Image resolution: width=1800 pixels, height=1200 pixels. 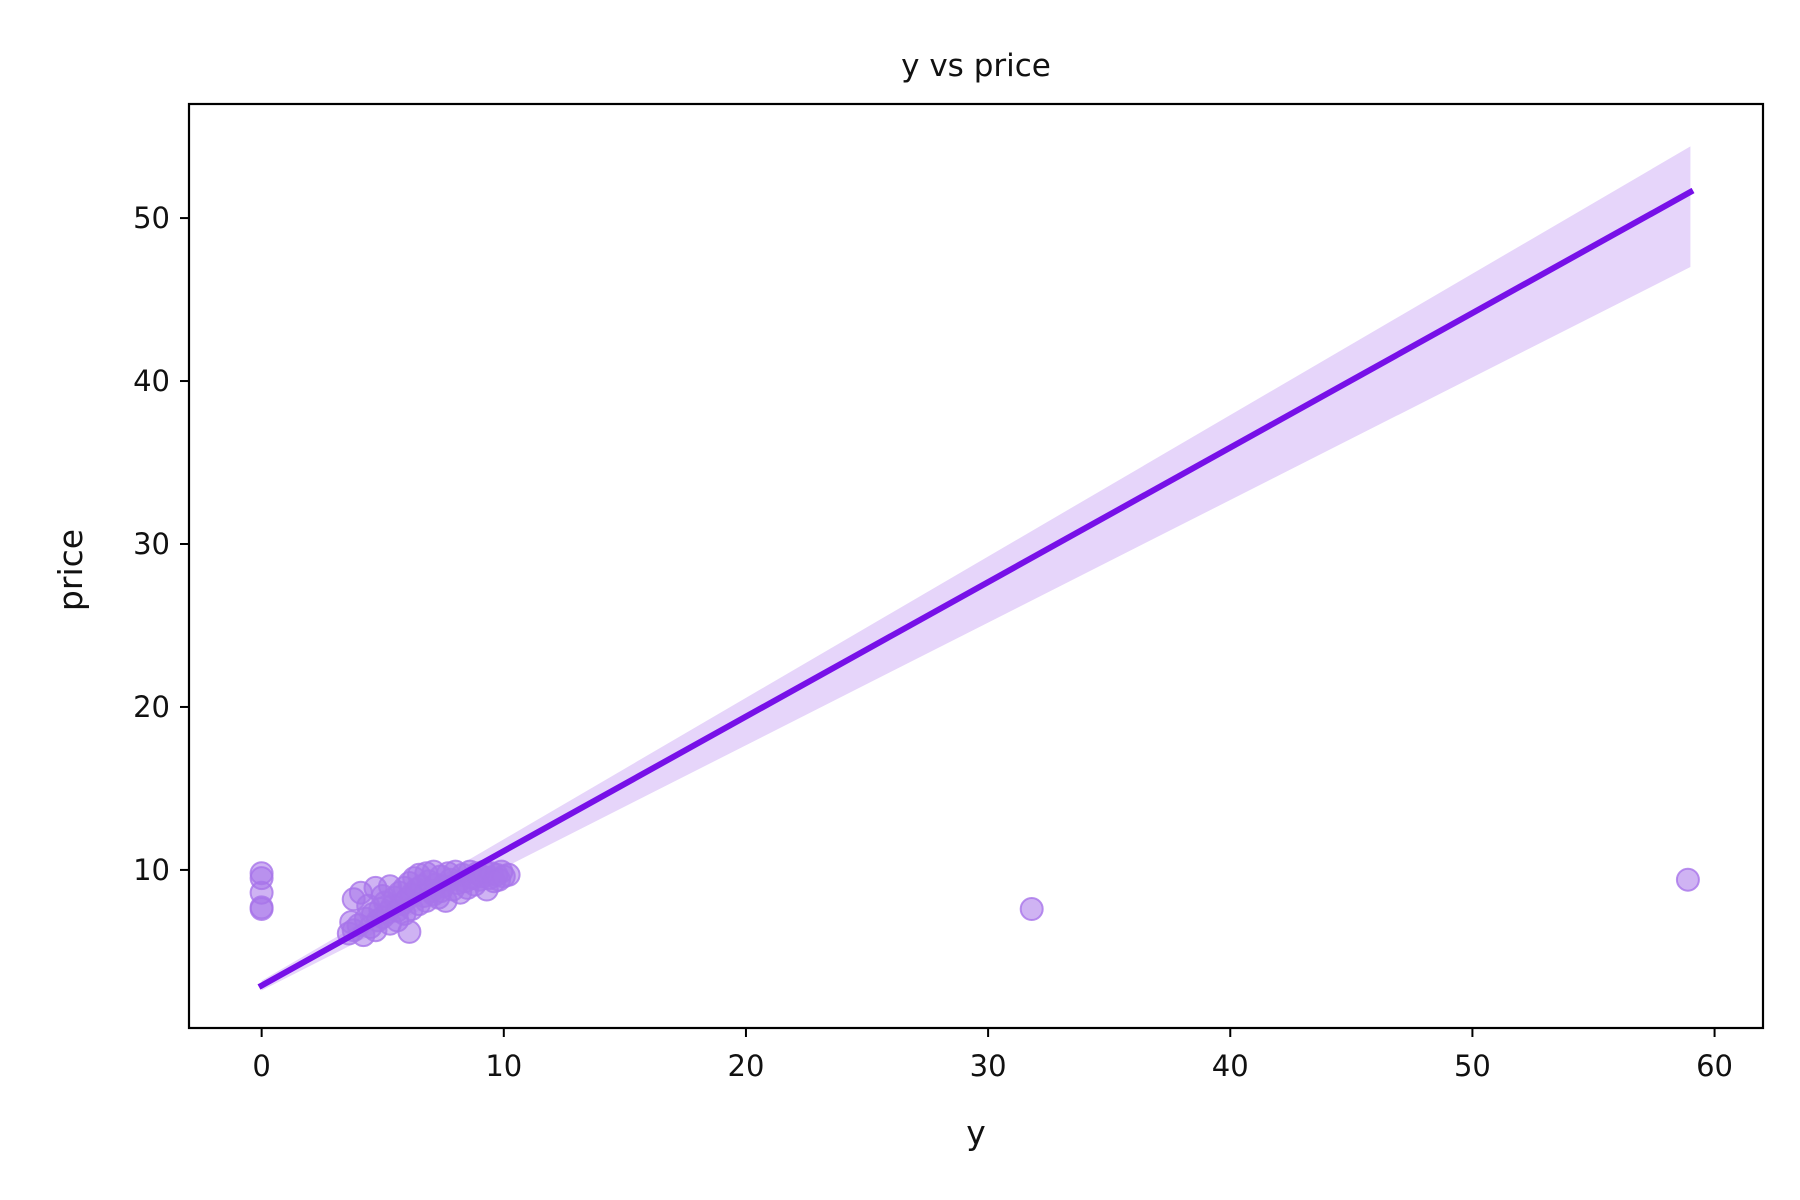 What do you see at coordinates (70, 570) in the screenshot?
I see `y-axis-label: price` at bounding box center [70, 570].